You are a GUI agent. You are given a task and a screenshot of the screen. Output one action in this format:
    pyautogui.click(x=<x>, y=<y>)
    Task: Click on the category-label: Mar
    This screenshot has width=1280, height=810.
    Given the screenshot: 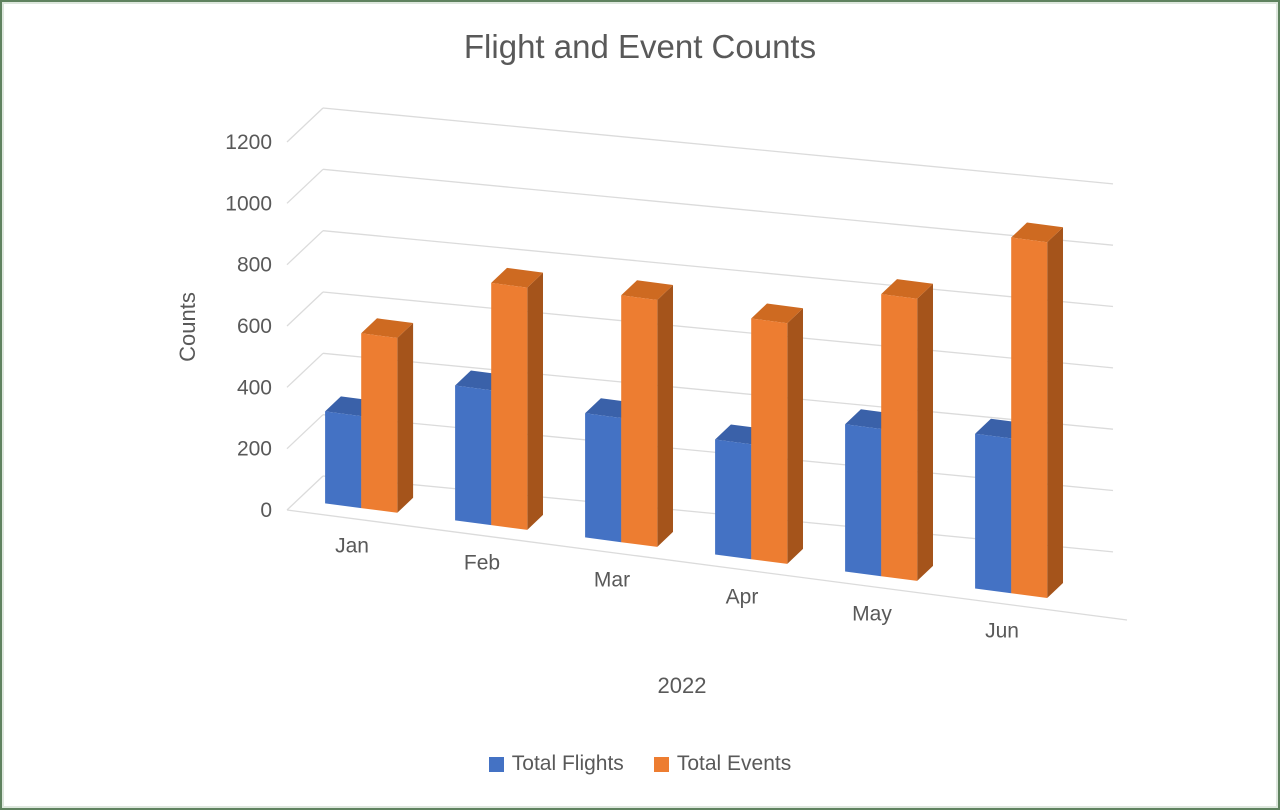 What is the action you would take?
    pyautogui.click(x=612, y=580)
    